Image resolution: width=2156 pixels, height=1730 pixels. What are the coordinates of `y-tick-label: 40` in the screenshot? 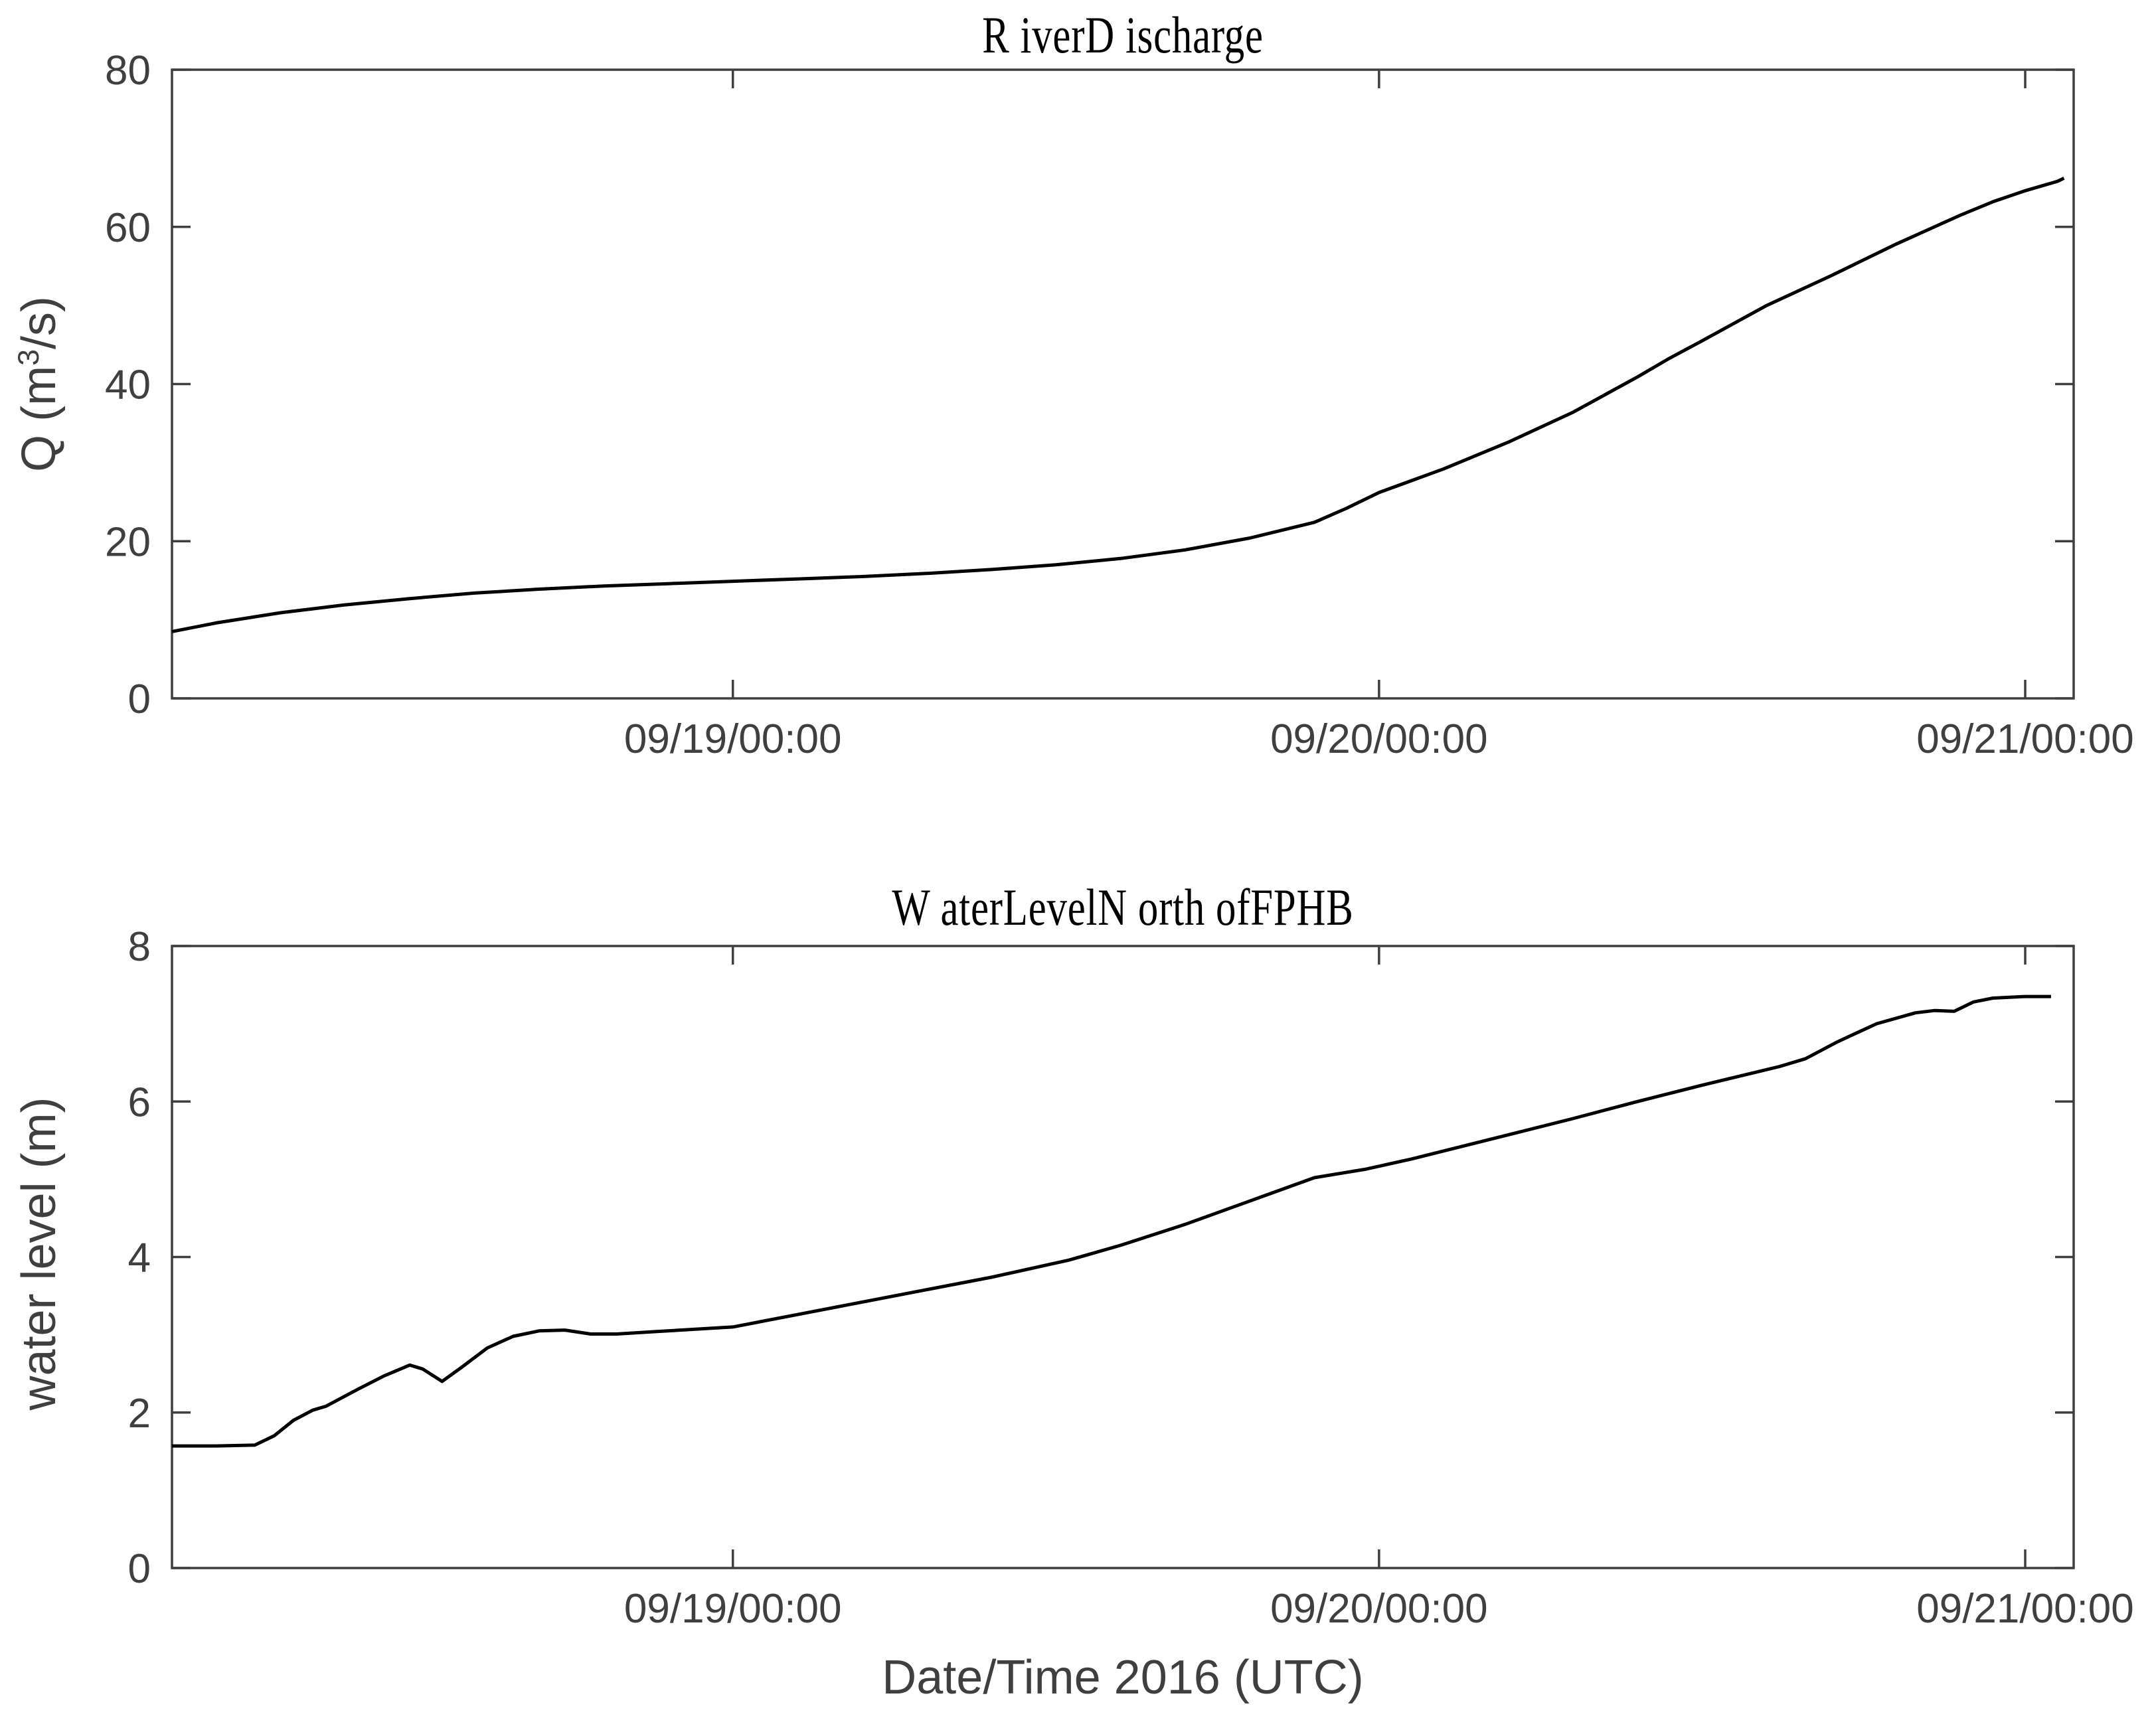 It's located at (128, 385).